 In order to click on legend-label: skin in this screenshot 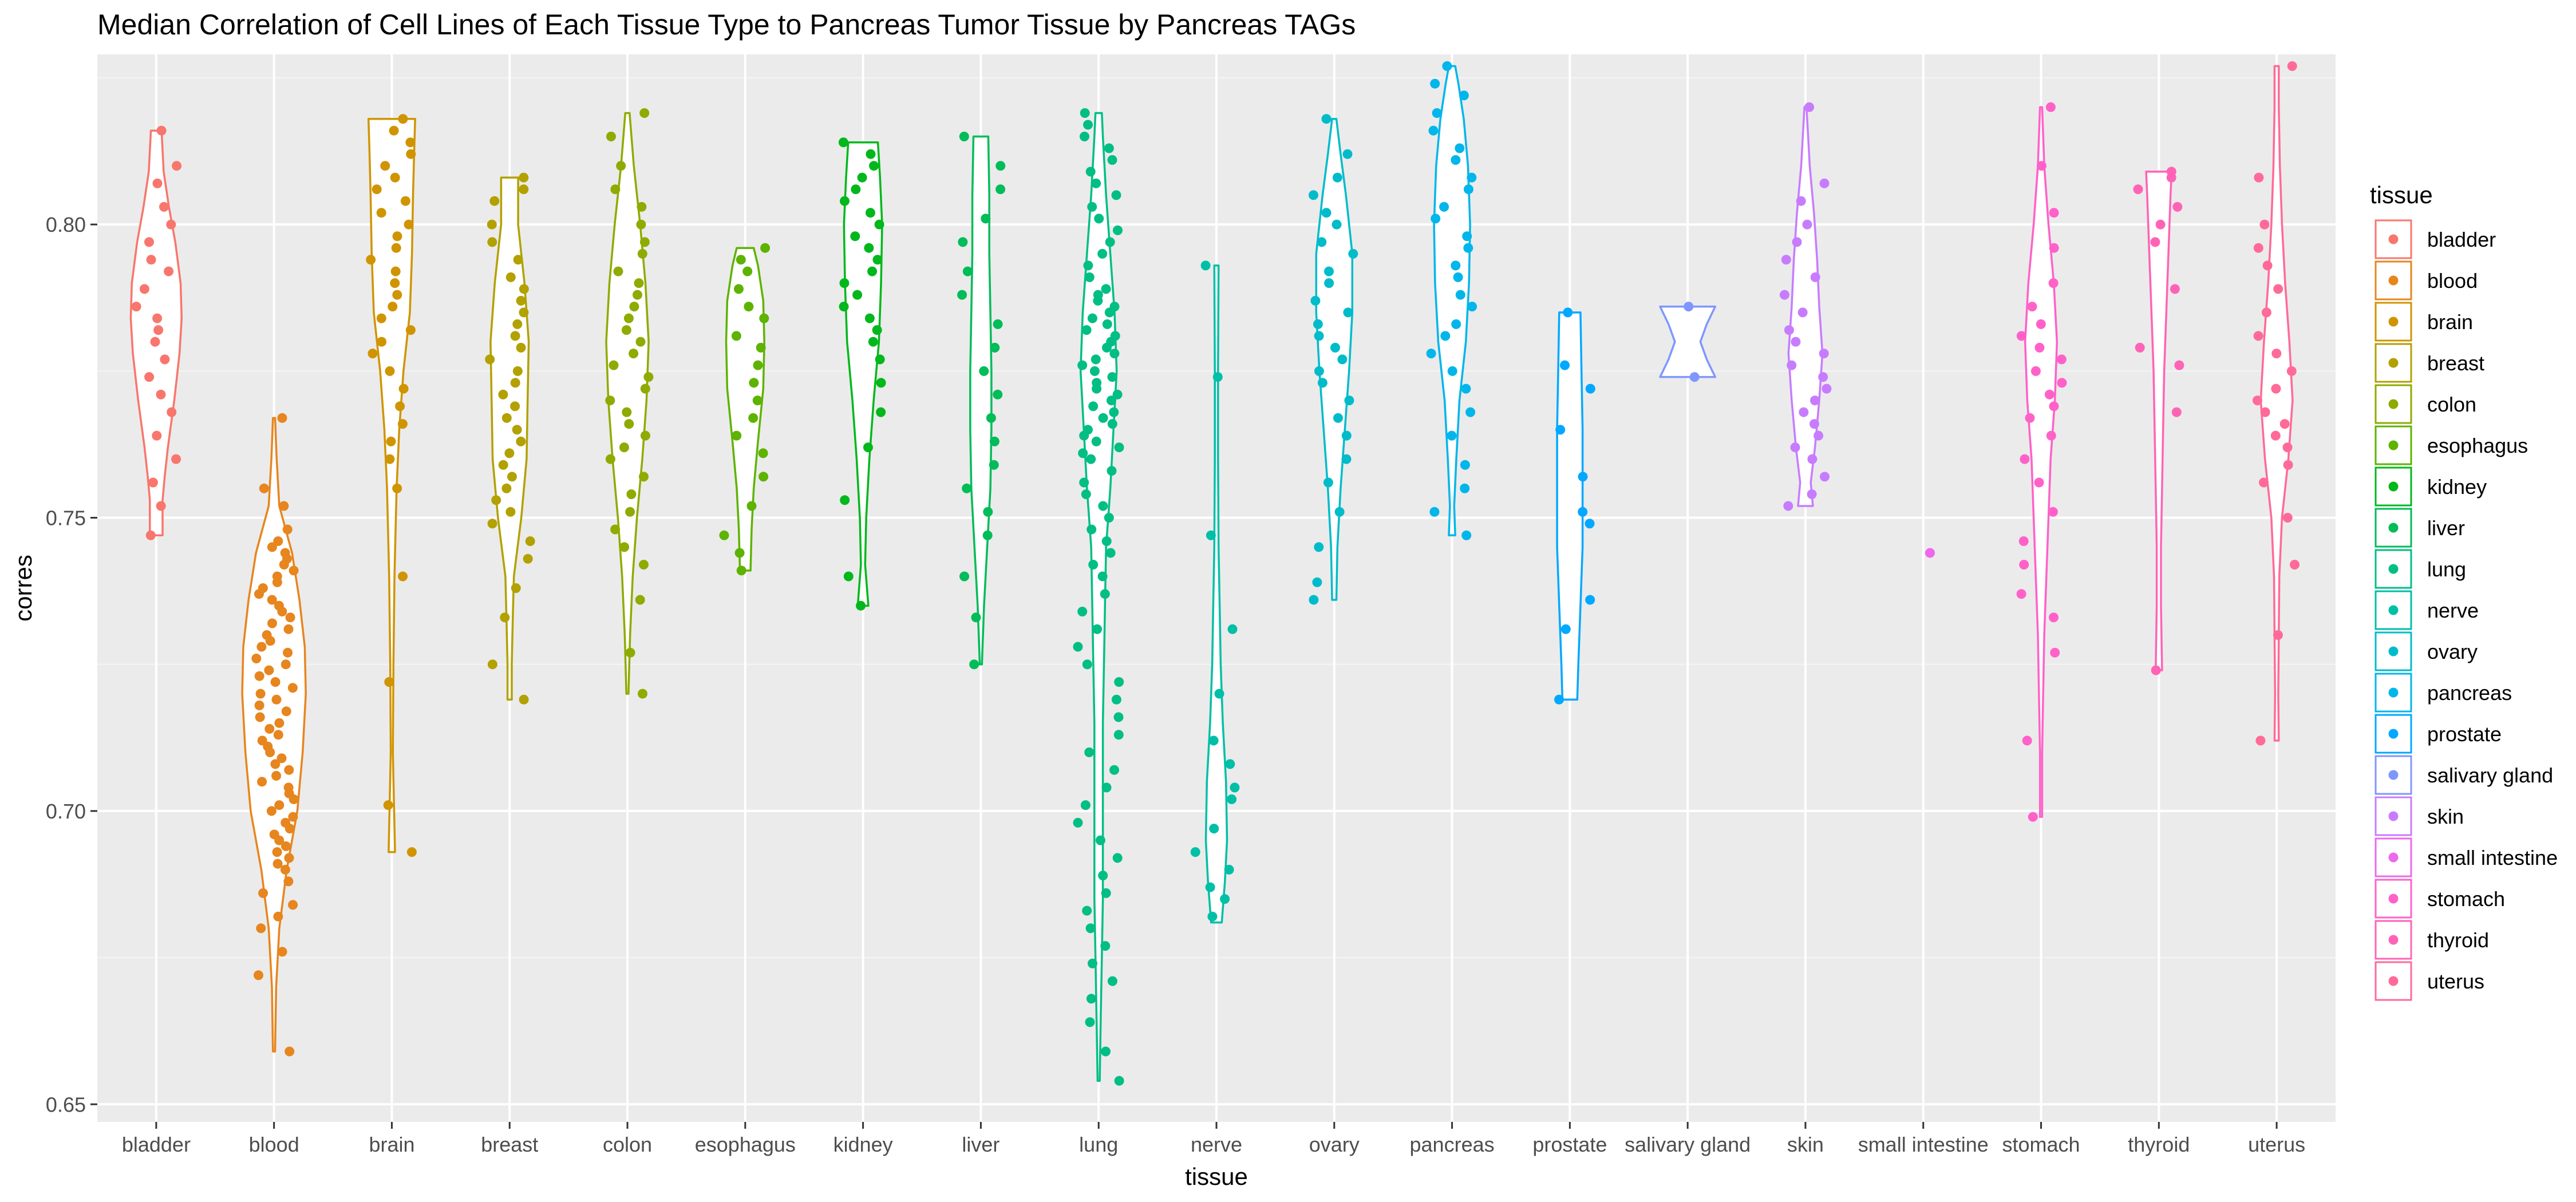, I will do `click(2445, 817)`.